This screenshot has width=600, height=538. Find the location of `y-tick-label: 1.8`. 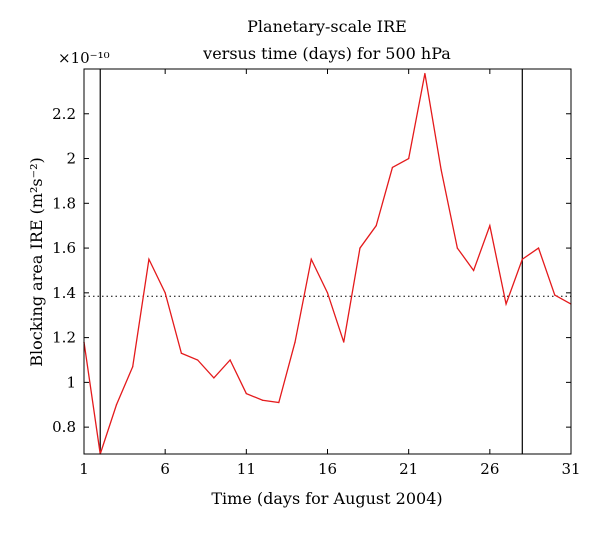

y-tick-label: 1.8 is located at coordinates (64, 203).